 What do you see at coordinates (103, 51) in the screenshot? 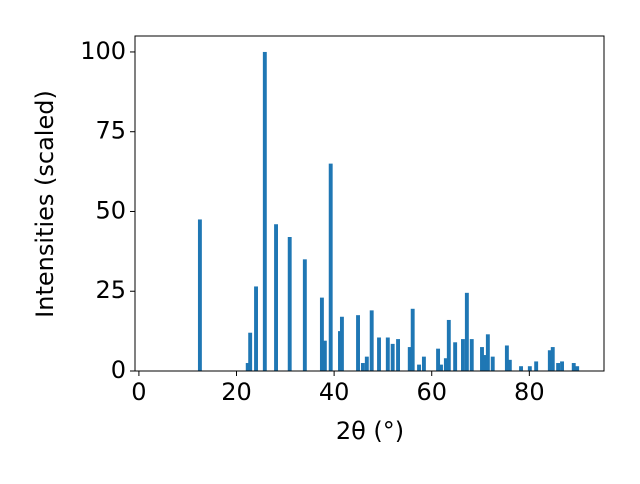
I see `y-tick-label: 100` at bounding box center [103, 51].